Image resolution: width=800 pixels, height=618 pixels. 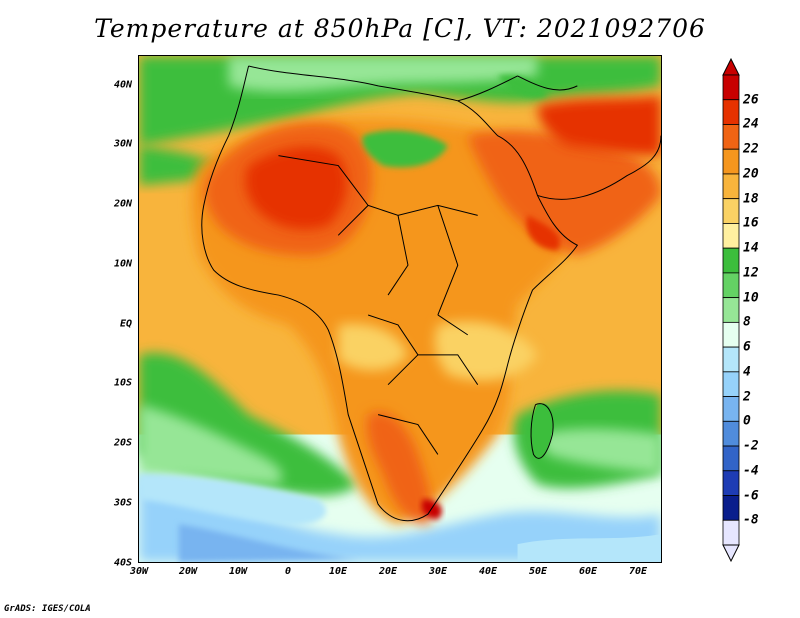 I want to click on colorbar-tick-label: -8, so click(x=751, y=520).